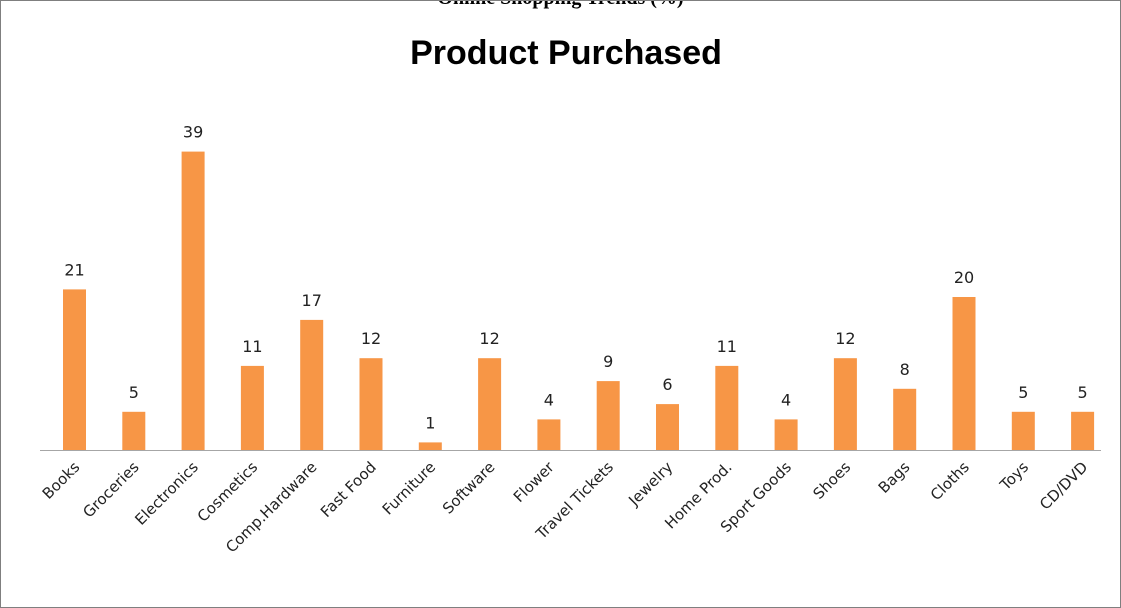  Describe the element at coordinates (312, 384) in the screenshot. I see `bar-comp-hardware` at that location.